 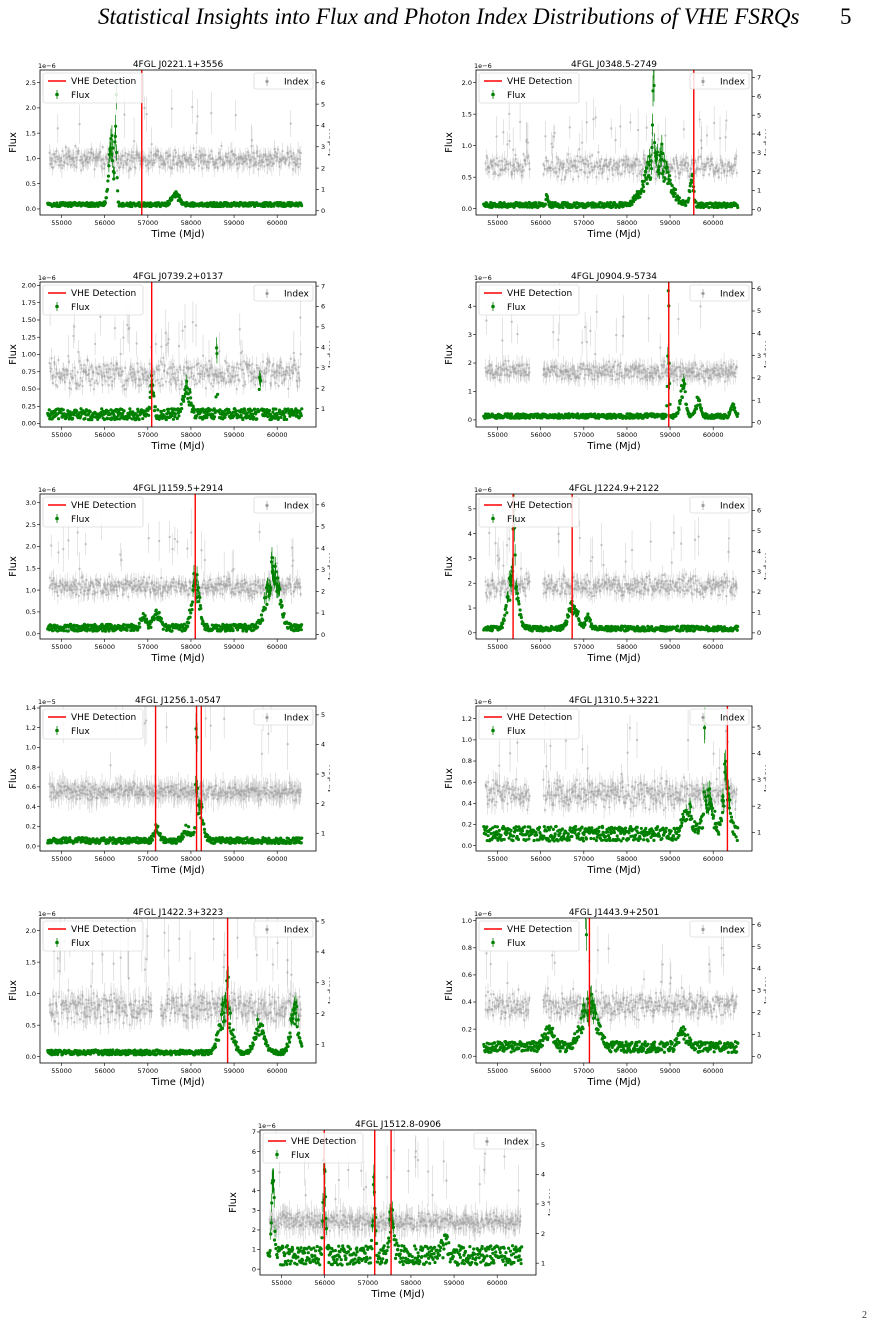 I want to click on y-tick-label: 0.5, so click(x=467, y=177).